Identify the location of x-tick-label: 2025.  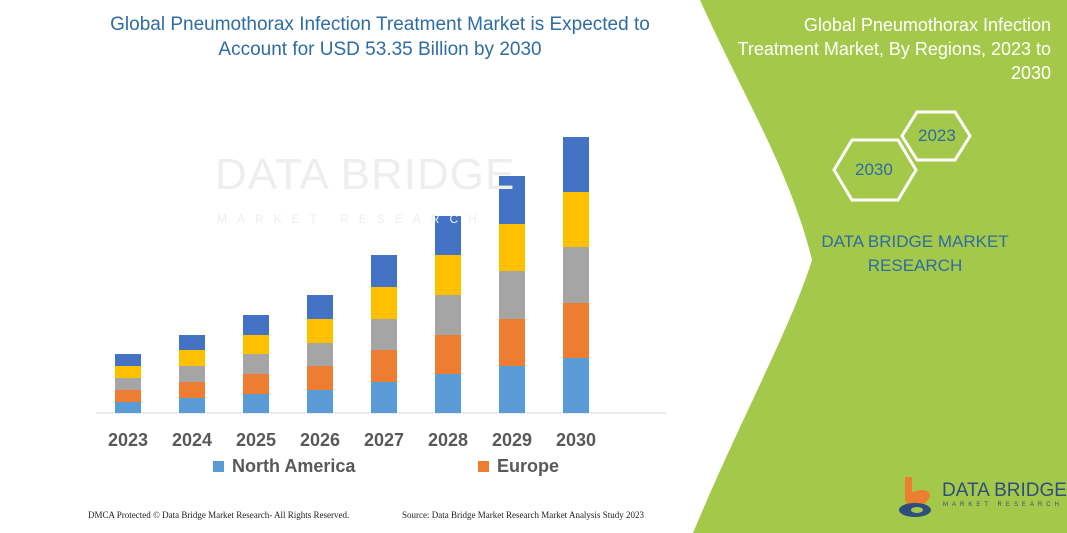
(256, 440).